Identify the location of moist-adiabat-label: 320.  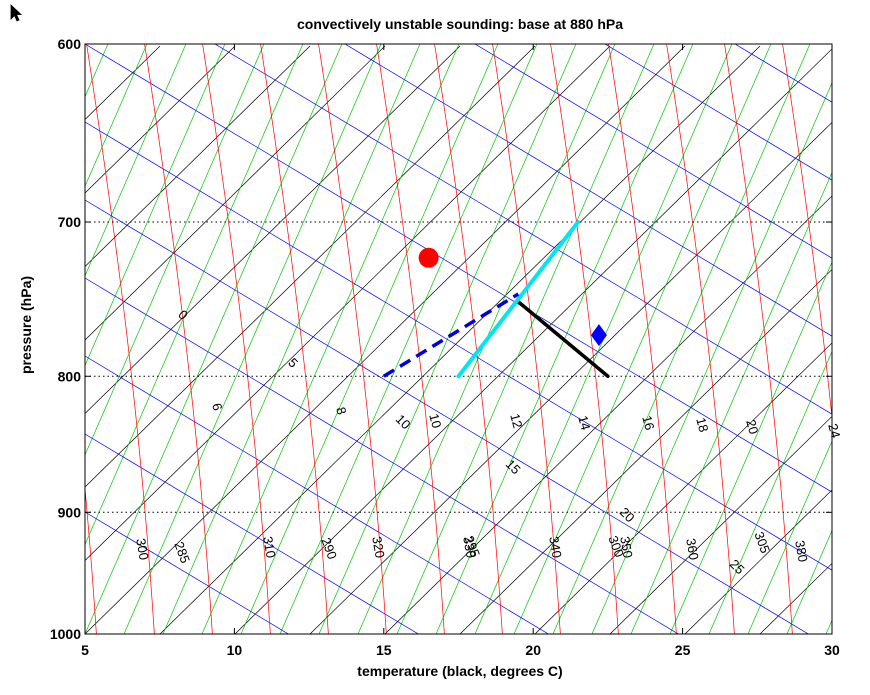
(378, 547).